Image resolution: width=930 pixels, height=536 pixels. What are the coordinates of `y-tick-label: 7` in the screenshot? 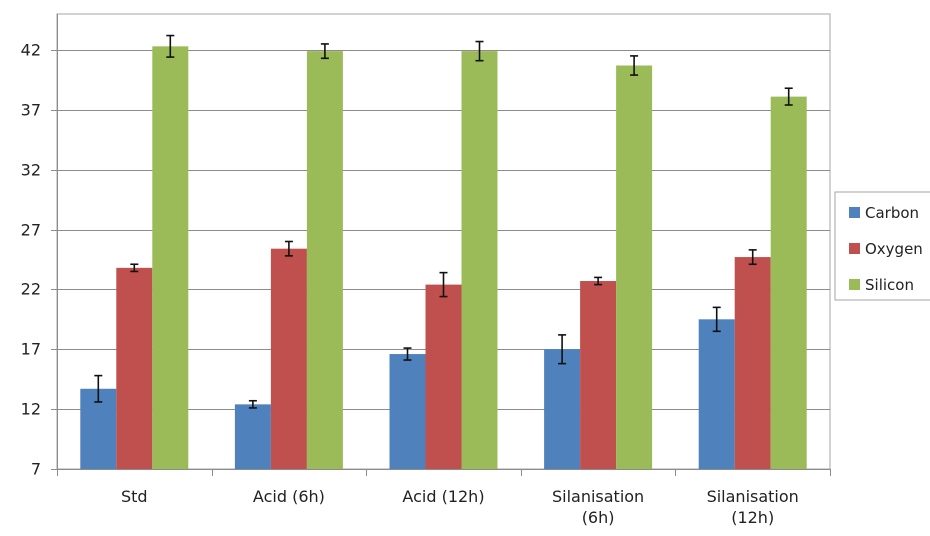 It's located at (36, 469).